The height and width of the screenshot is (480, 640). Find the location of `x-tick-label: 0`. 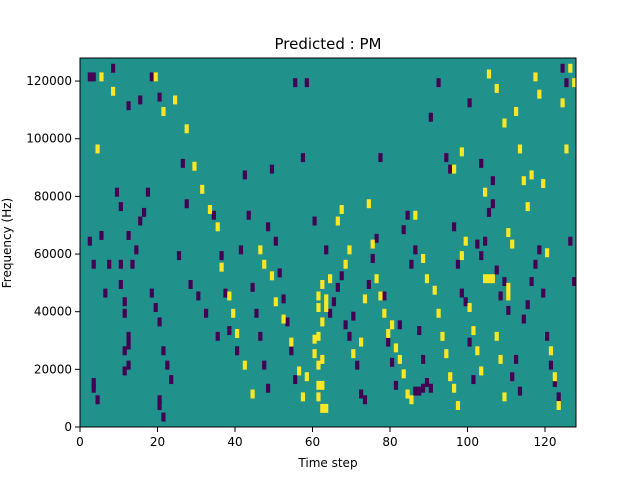

x-tick-label: 0 is located at coordinates (80, 442).